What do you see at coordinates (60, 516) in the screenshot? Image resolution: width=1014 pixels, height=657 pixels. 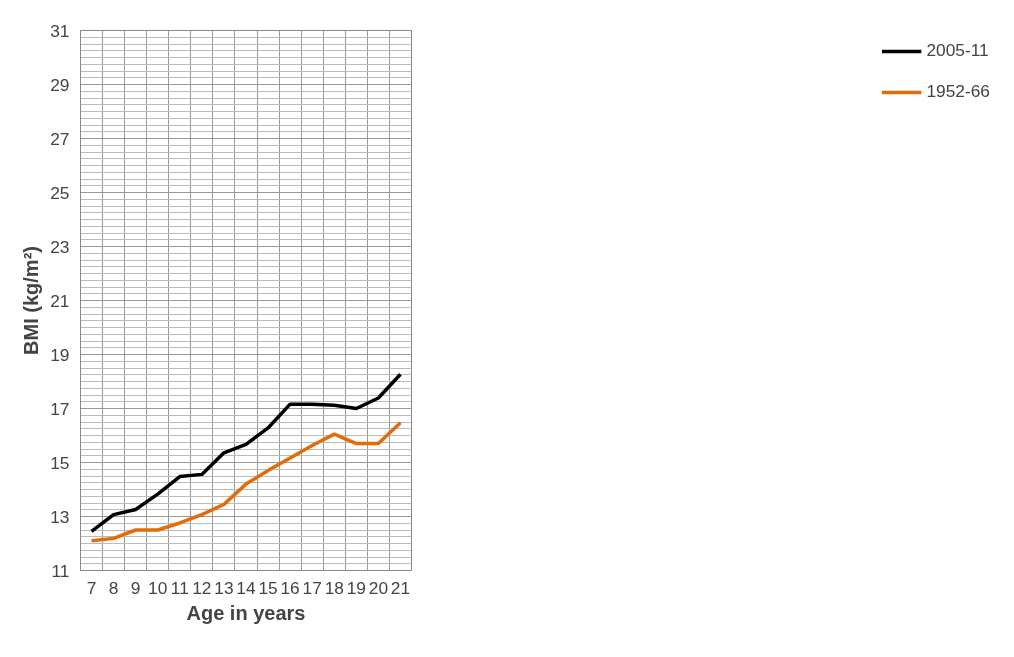 I see `y-tick-label: 13` at bounding box center [60, 516].